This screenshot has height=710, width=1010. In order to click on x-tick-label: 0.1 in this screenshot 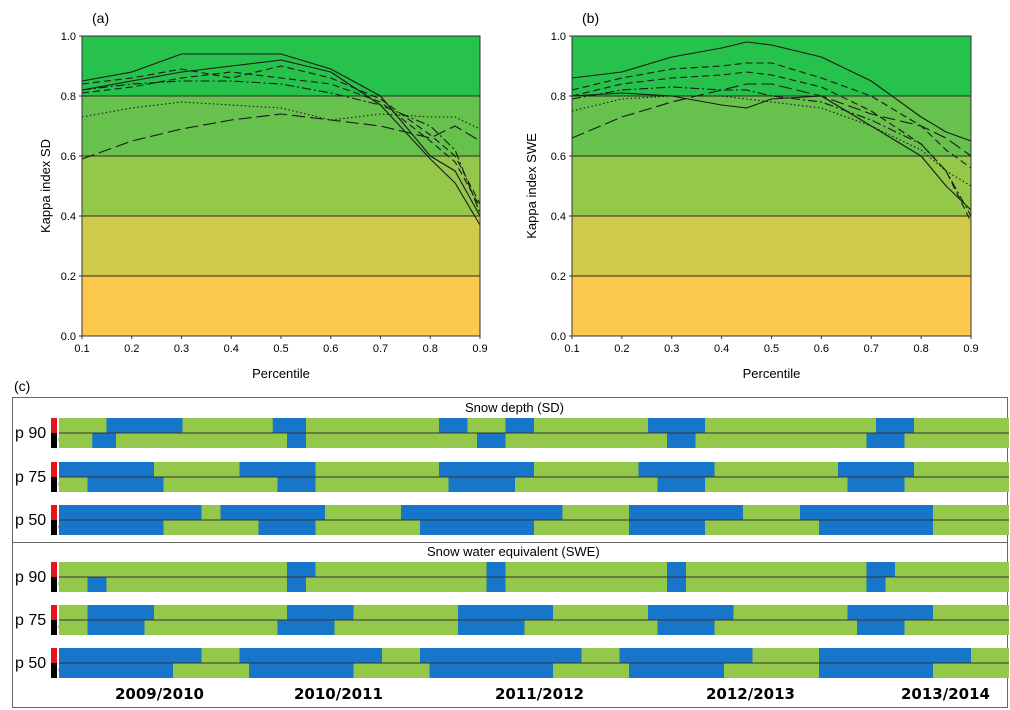, I will do `click(571, 349)`.